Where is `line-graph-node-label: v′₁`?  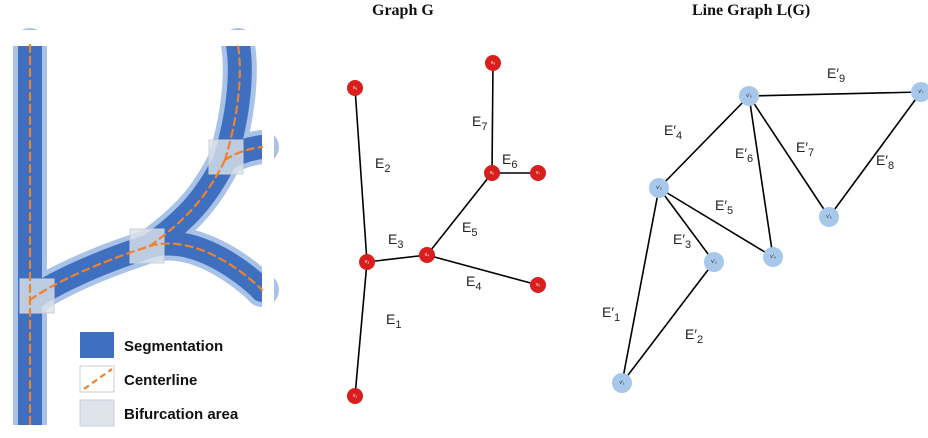
line-graph-node-label: v′₁ is located at coordinates (621, 383).